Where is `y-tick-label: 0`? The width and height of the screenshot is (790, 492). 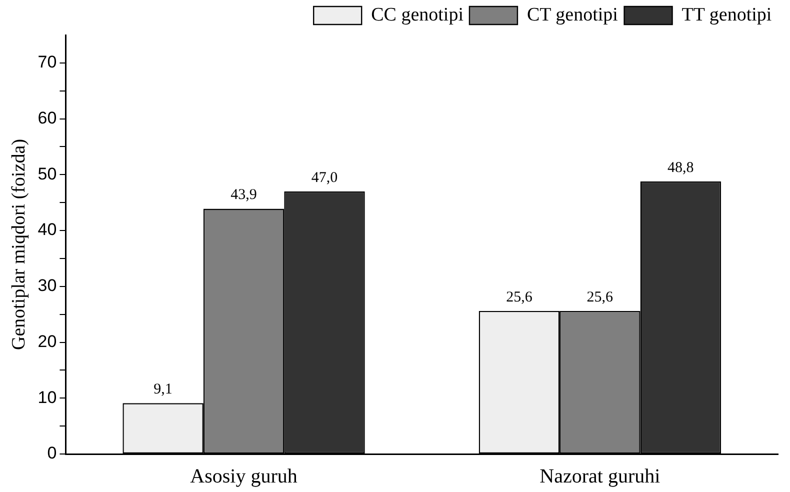
y-tick-label: 0 is located at coordinates (52, 453).